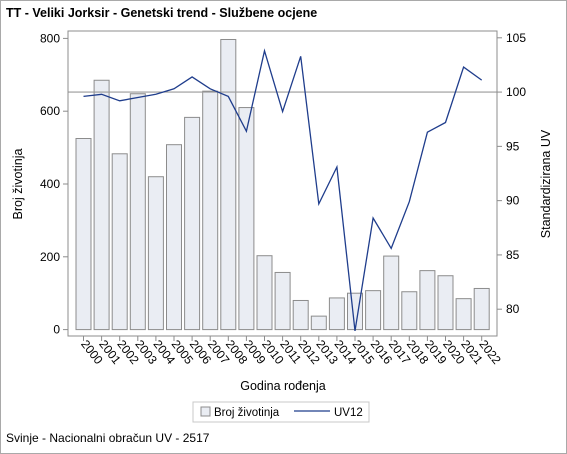 The height and width of the screenshot is (454, 567). What do you see at coordinates (228, 184) in the screenshot?
I see `bar-2008` at bounding box center [228, 184].